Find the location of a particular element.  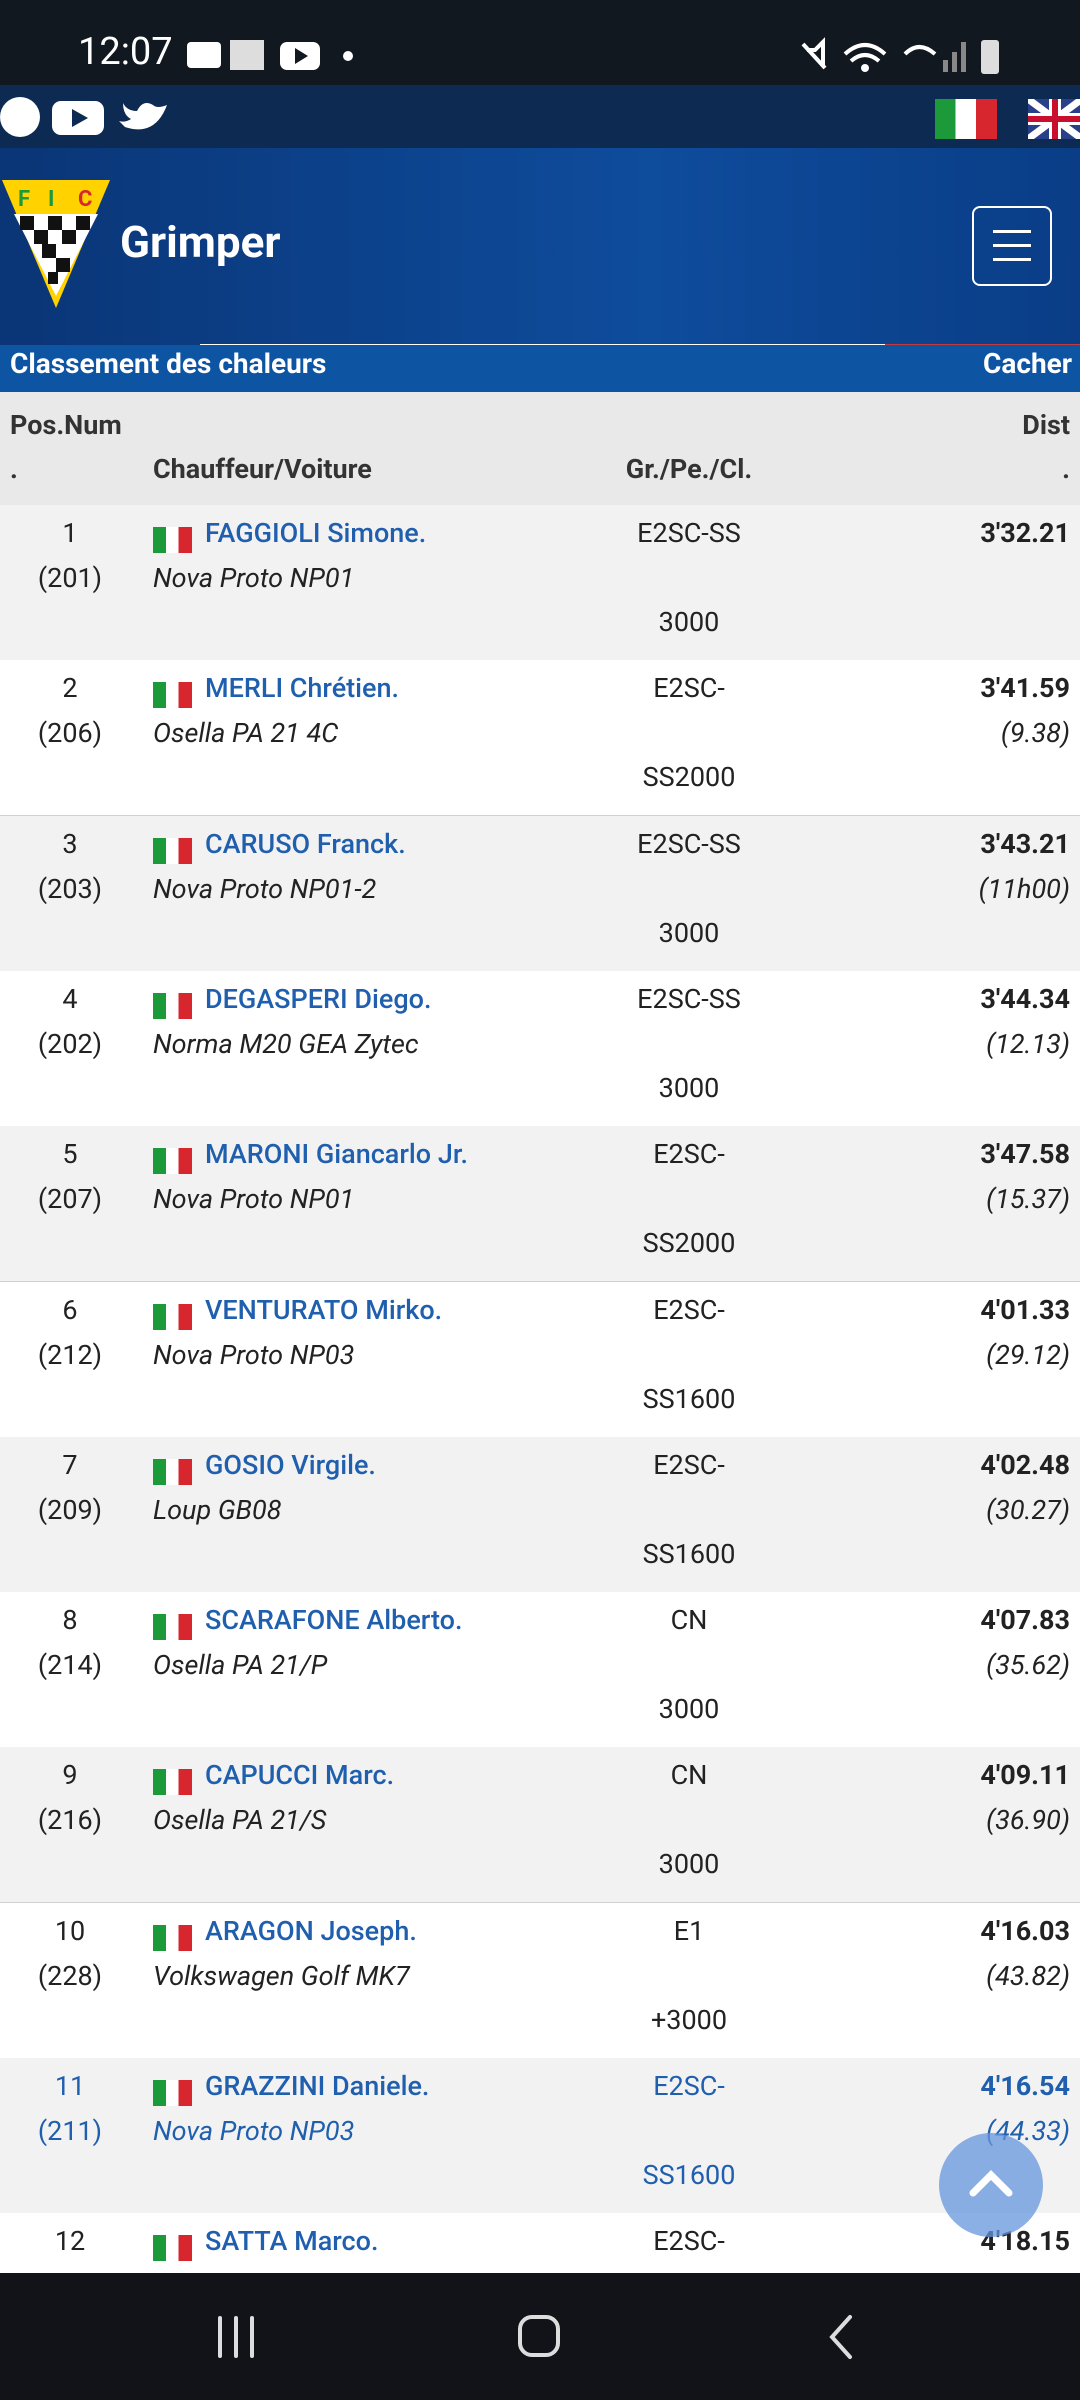

car-model: Osella PA 21/P is located at coordinates (240, 1665).